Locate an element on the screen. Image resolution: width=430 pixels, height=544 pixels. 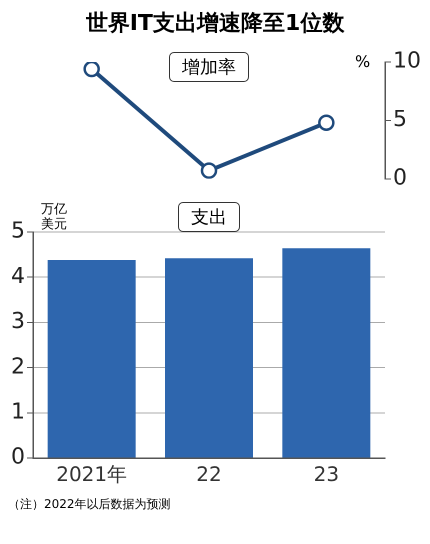
chart-subtitle: 增加率 is located at coordinates (209, 67).